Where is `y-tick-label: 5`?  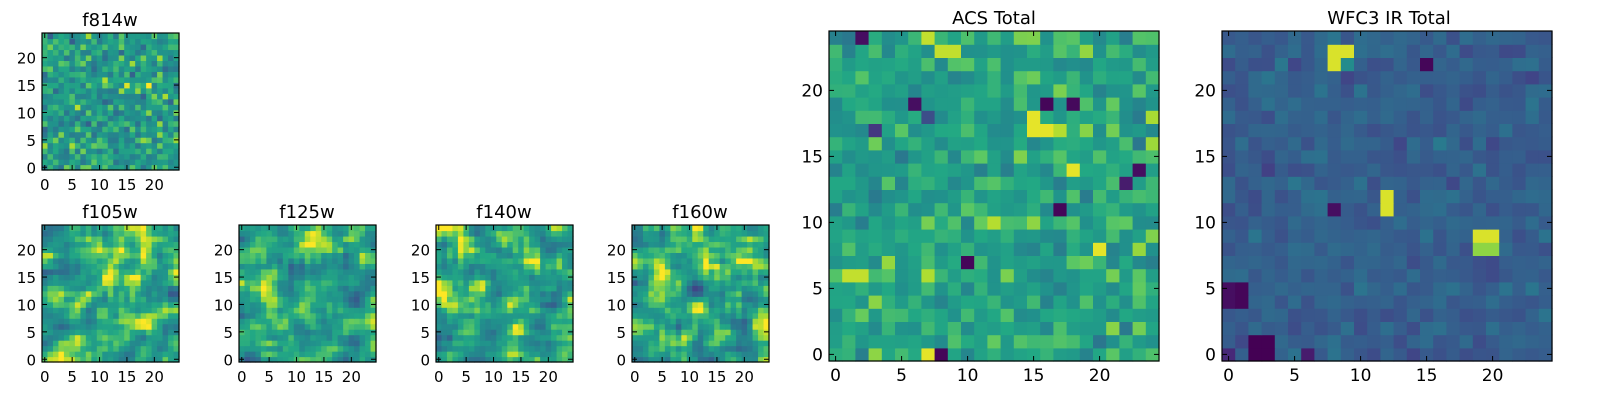 y-tick-label: 5 is located at coordinates (621, 333).